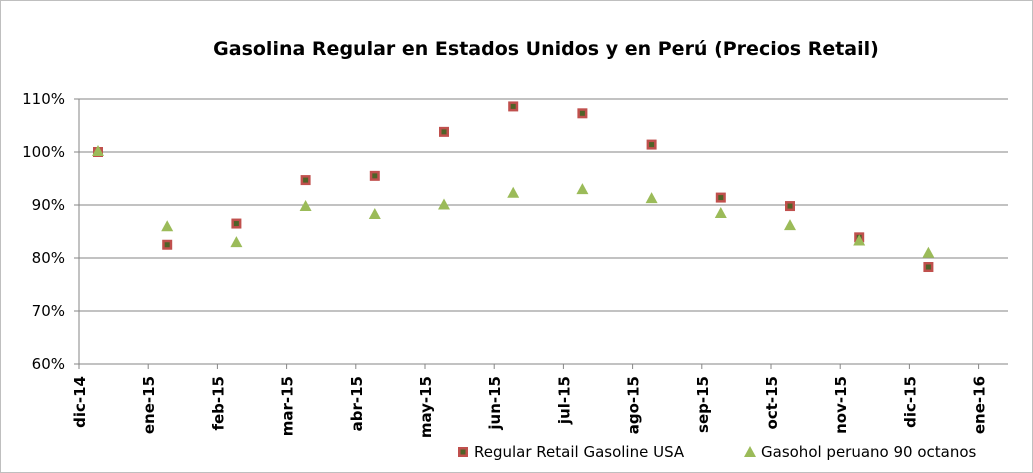  I want to click on x-tick-label: mar-15, so click(288, 406).